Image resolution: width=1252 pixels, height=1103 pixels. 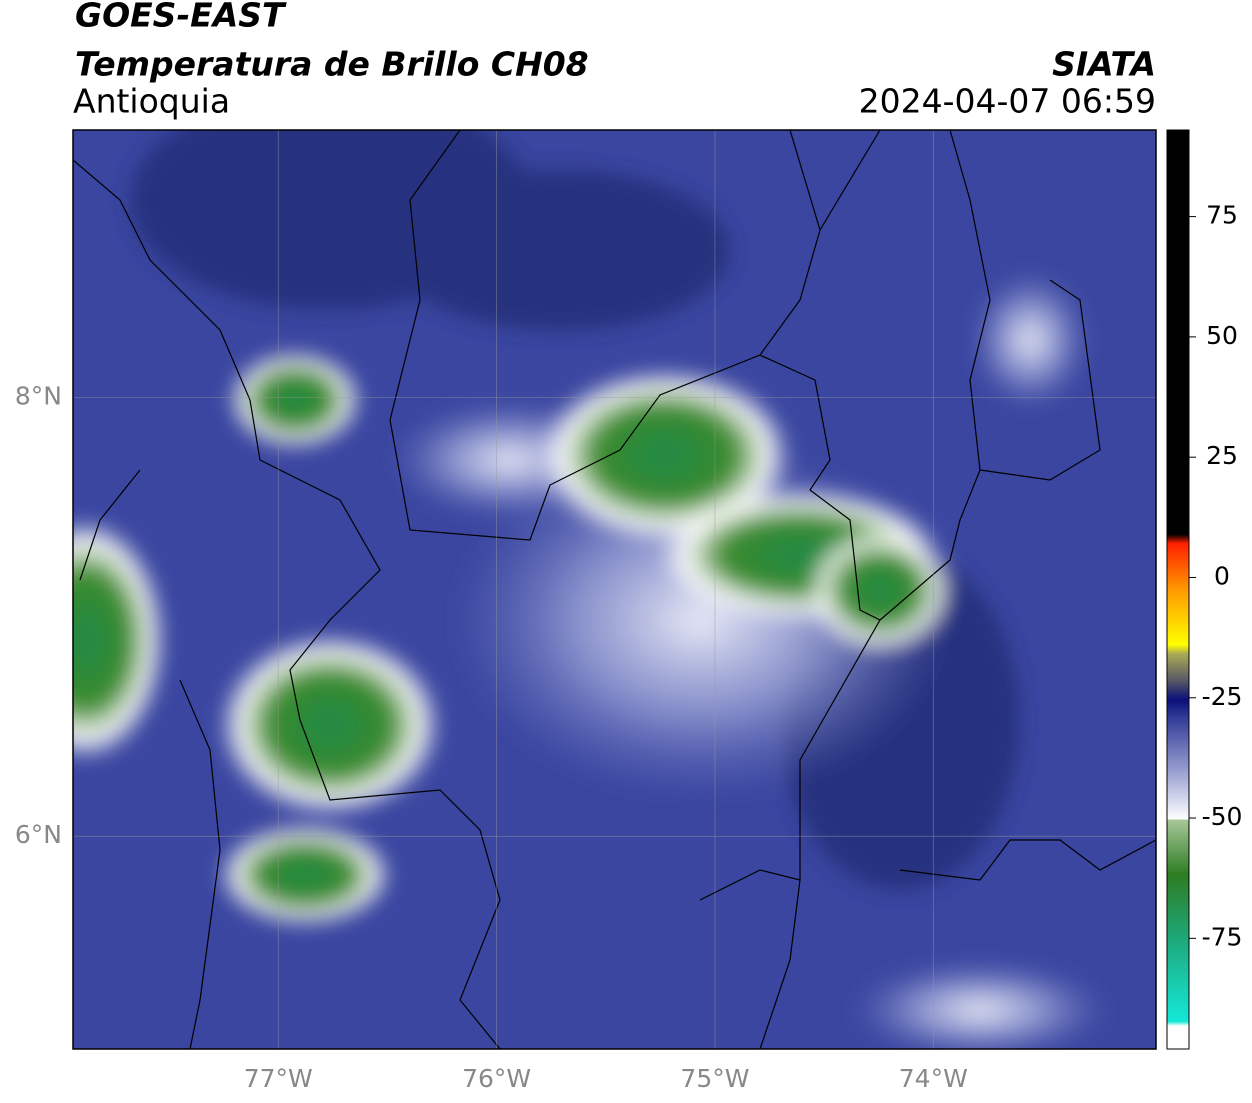 What do you see at coordinates (1222, 215) in the screenshot?
I see `colorbar-tick-label: 75` at bounding box center [1222, 215].